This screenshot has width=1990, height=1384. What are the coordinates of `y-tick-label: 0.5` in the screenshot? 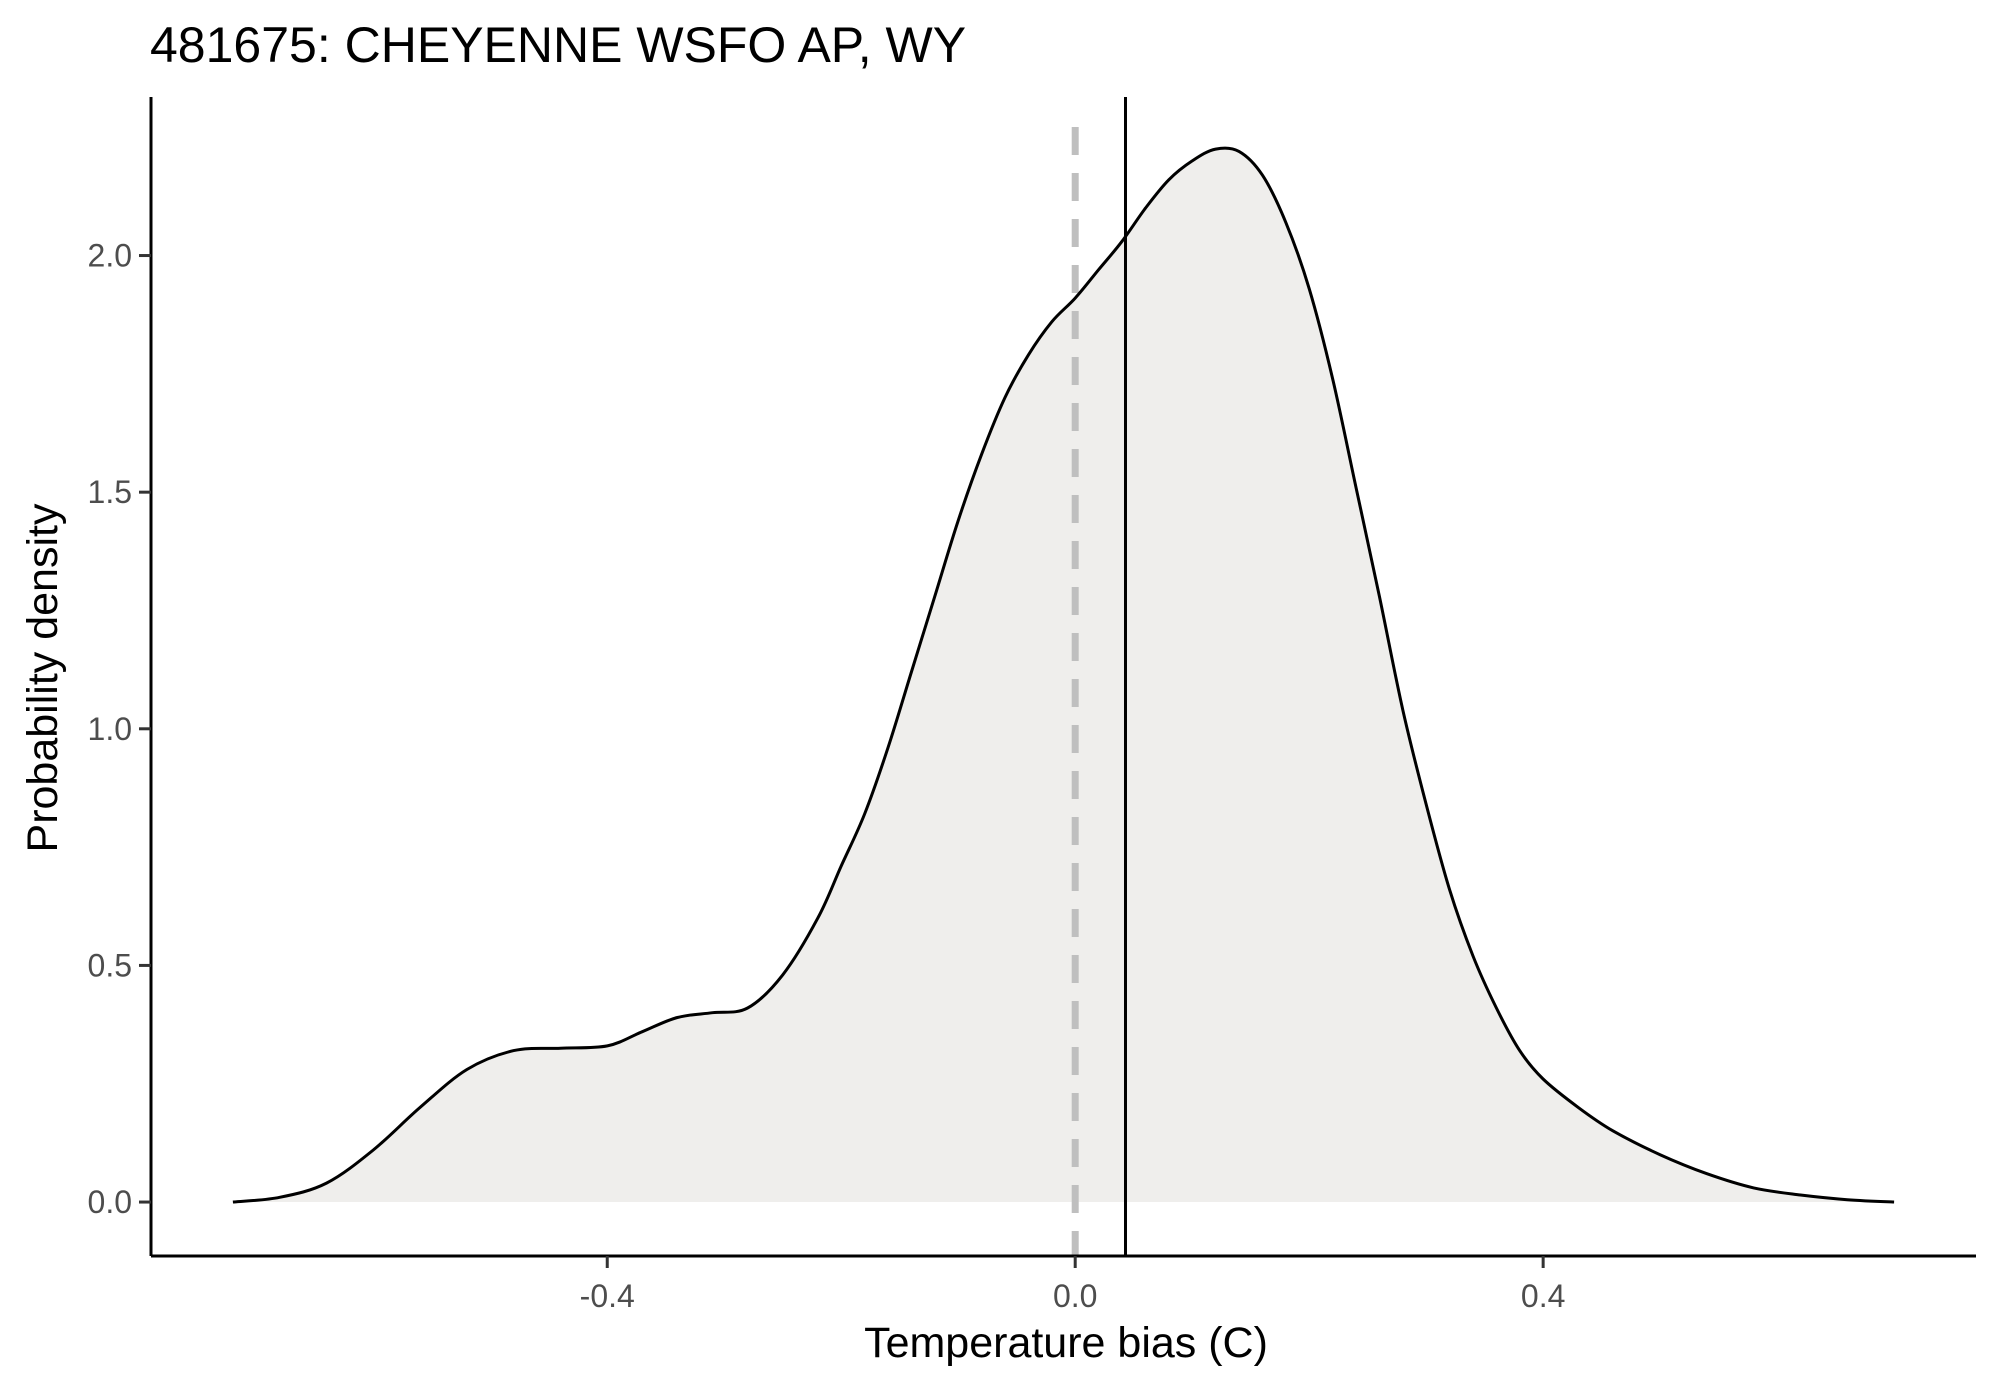 It's located at (110, 965).